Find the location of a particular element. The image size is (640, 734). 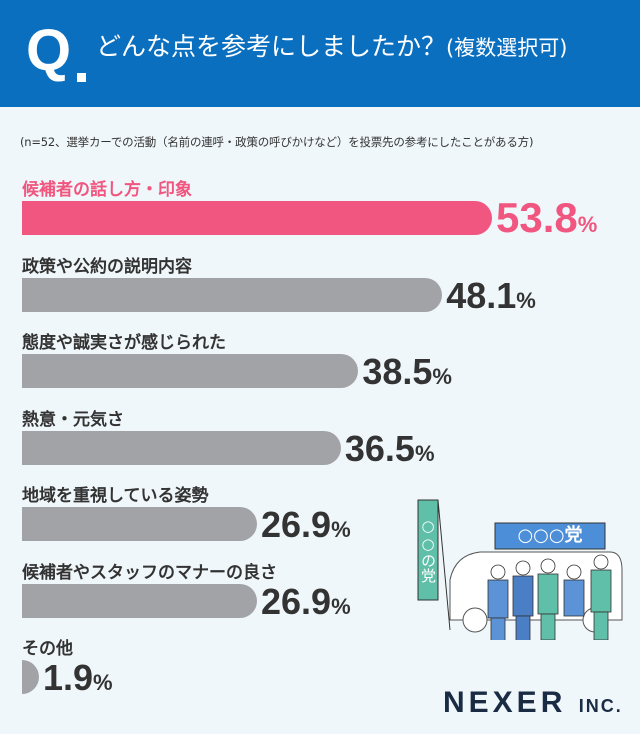

q-mark: Q is located at coordinates (49, 50).